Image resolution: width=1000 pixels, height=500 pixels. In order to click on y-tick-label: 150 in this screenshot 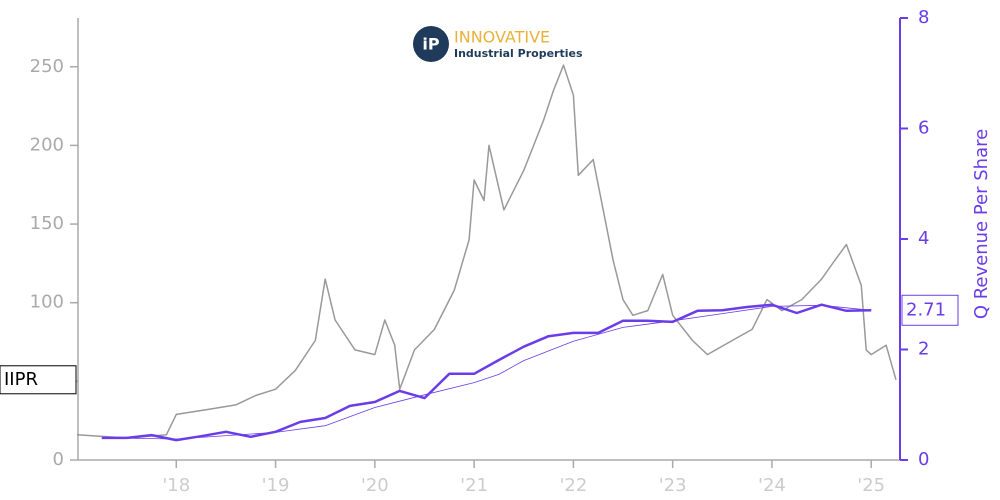, I will do `click(47, 223)`.